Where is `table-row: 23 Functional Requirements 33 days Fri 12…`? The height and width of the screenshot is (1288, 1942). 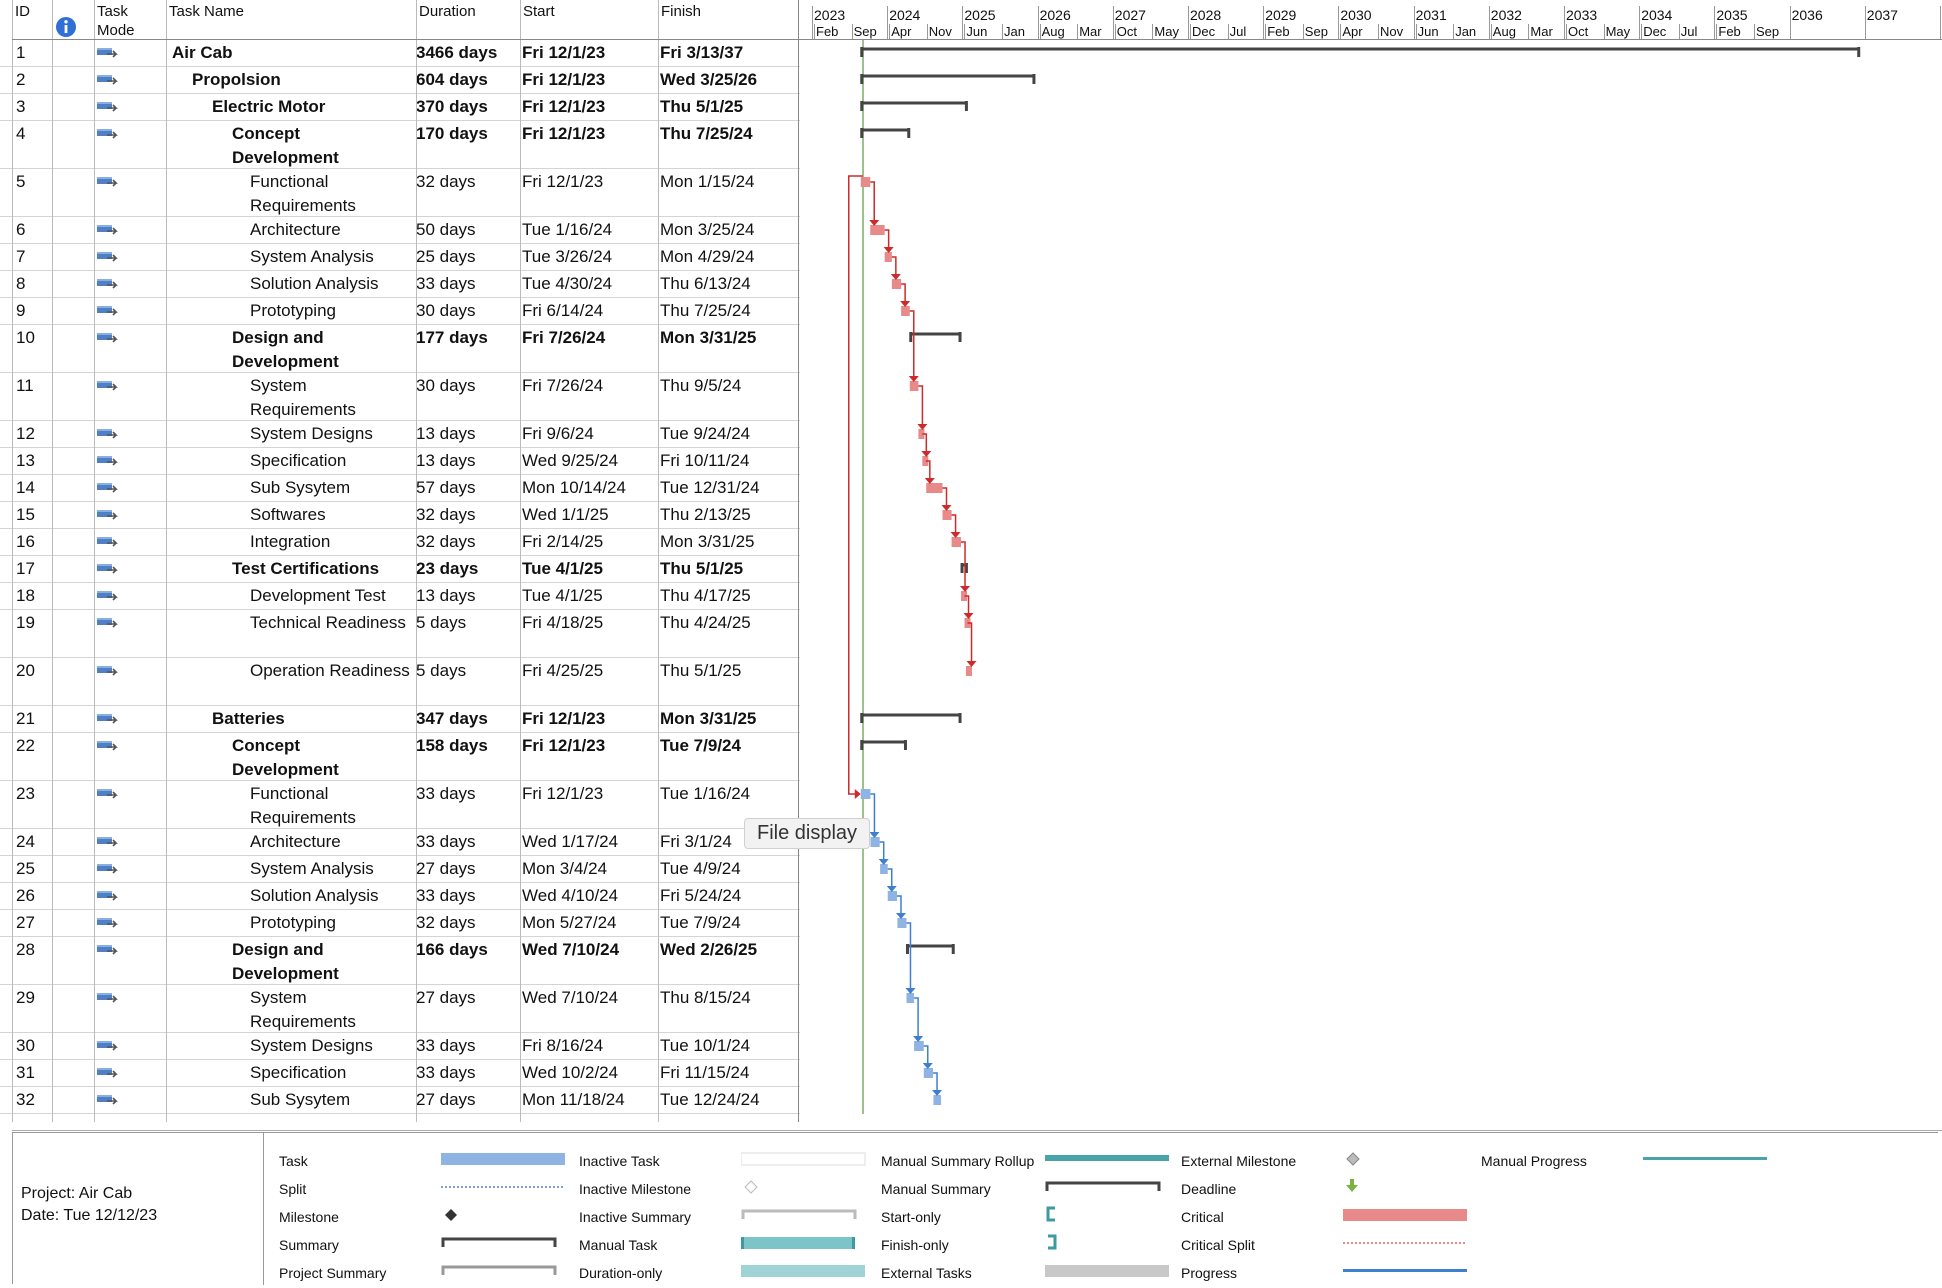
table-row: 23 Functional Requirements 33 days Fri 12… is located at coordinates (400, 805).